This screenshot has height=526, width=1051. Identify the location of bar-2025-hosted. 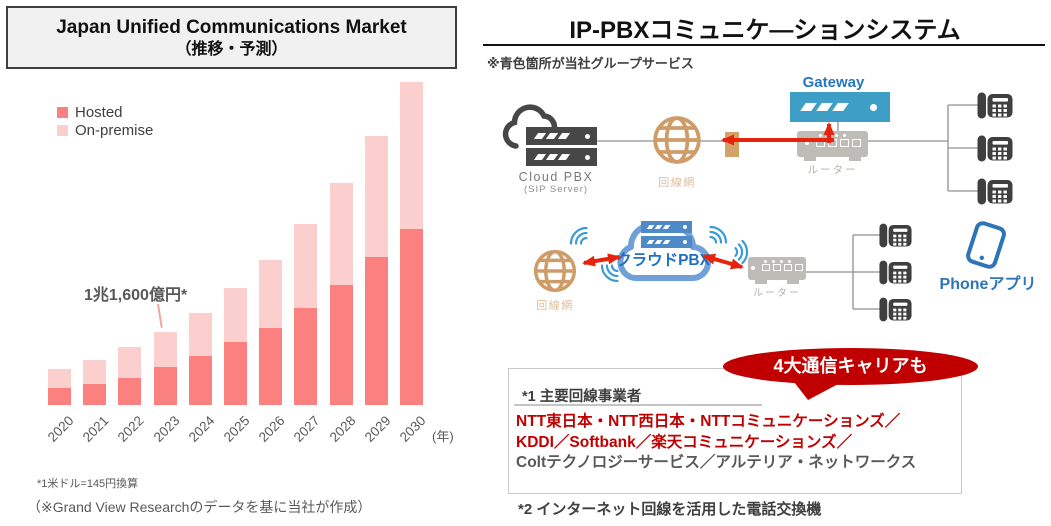
(235, 373).